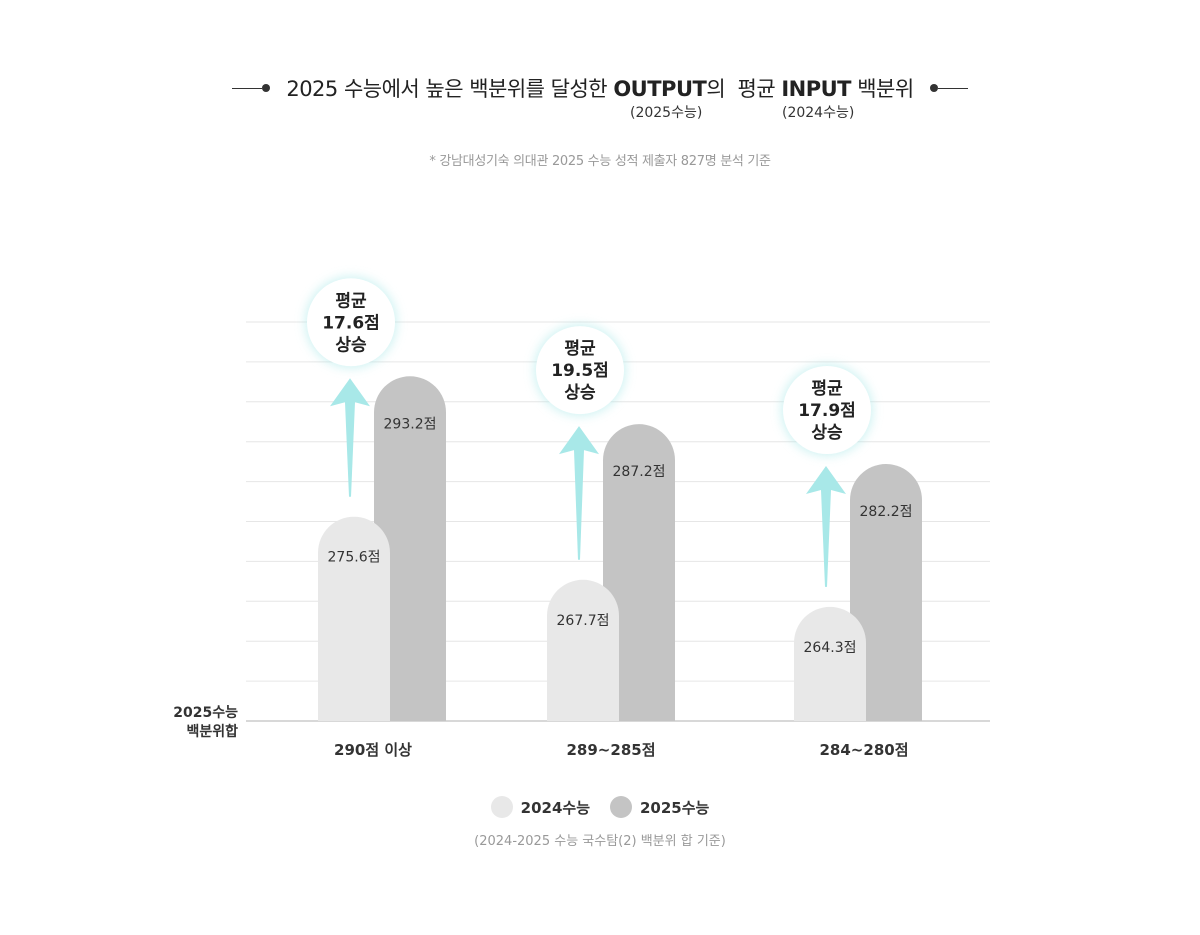  Describe the element at coordinates (886, 512) in the screenshot. I see `bar-label-2025: 282.2점` at that location.